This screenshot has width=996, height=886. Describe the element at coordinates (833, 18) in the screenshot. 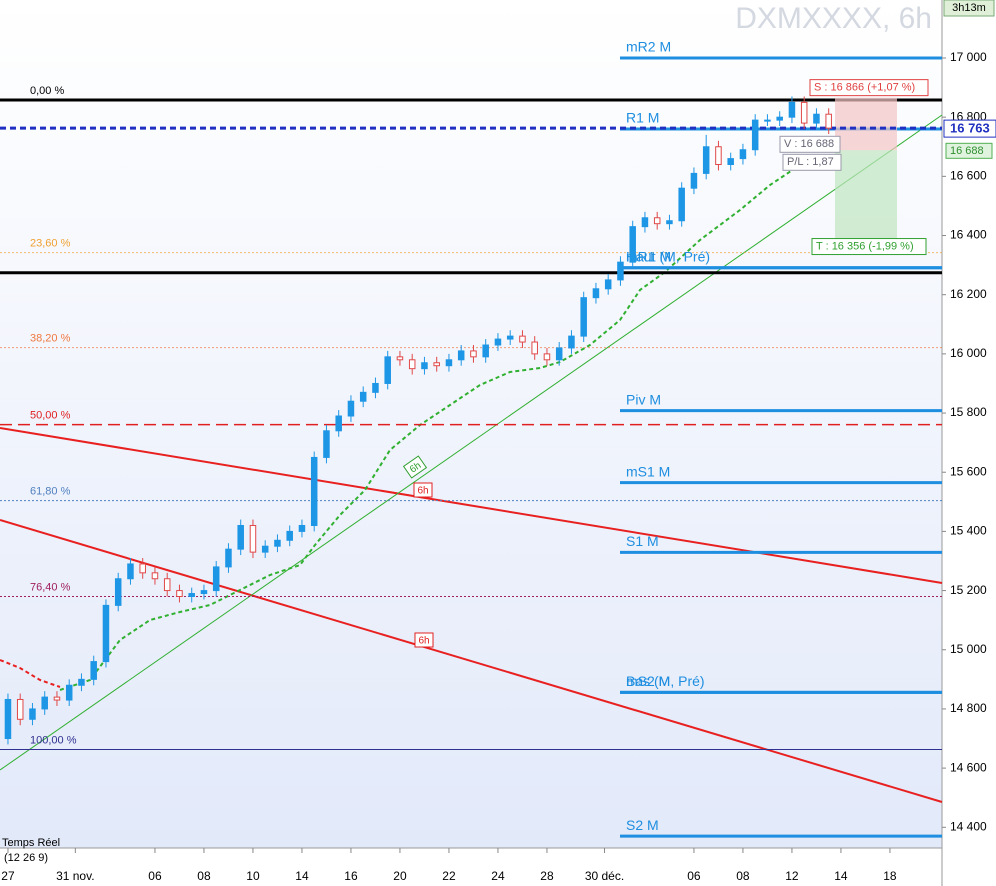

I see `watermark-title: DXMXXXX, 6h` at that location.